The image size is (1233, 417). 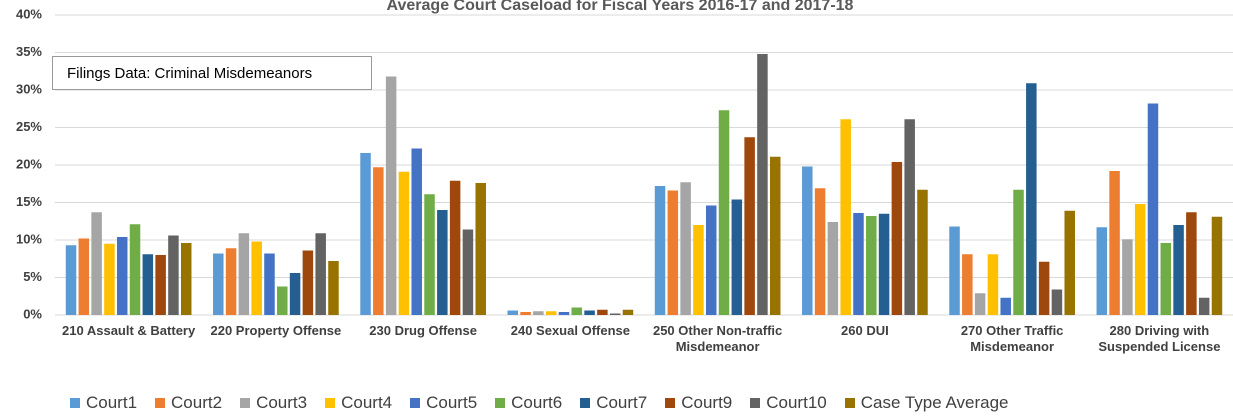 I want to click on legend-item: Court10, so click(x=788, y=403).